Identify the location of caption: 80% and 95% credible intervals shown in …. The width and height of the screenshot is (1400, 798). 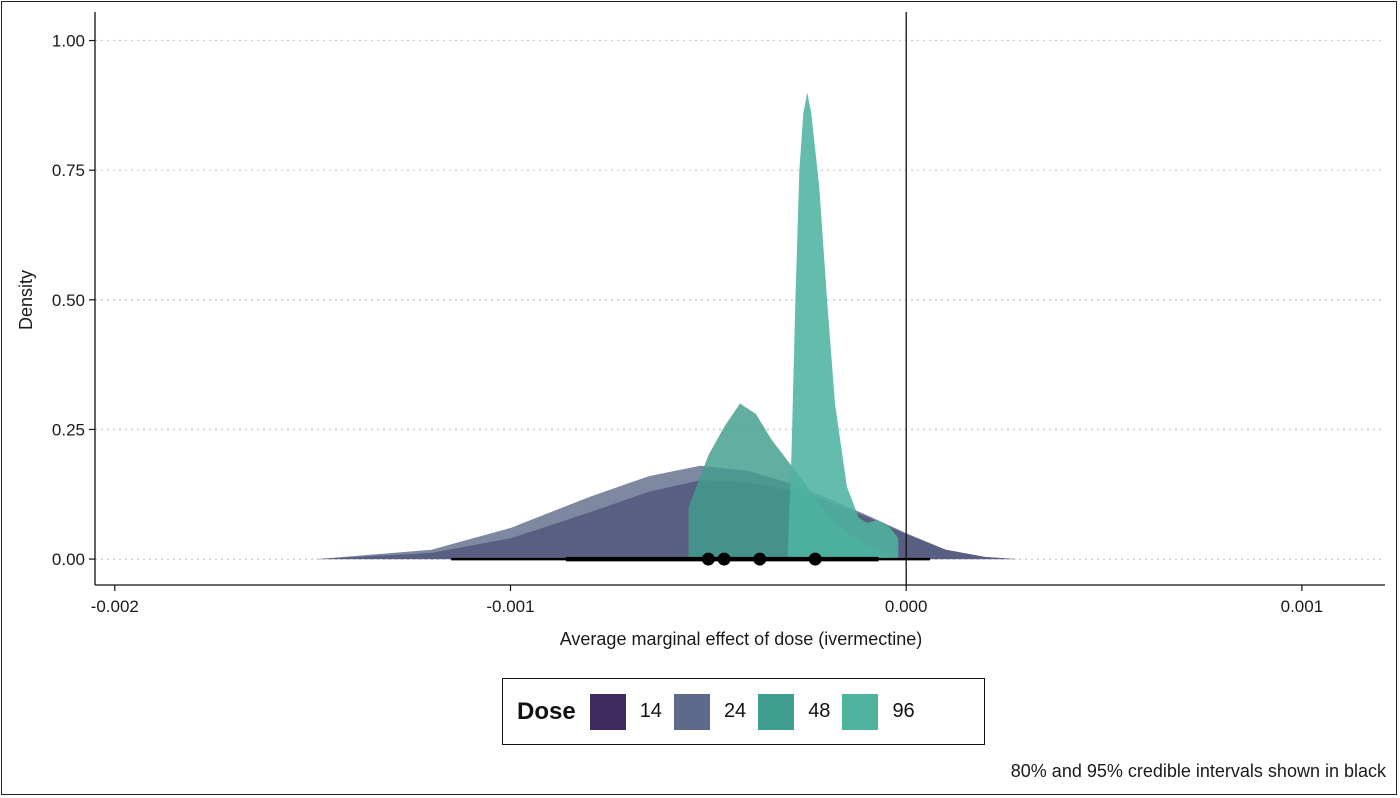
(1198, 771).